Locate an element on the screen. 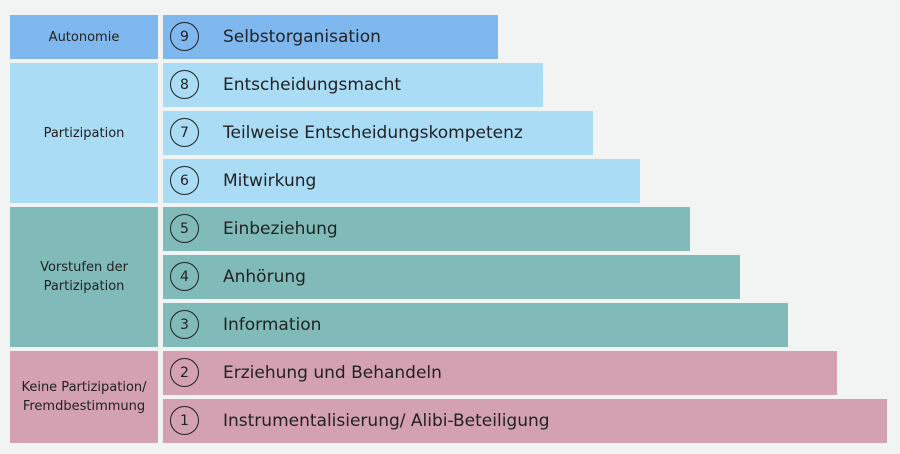  level-label: Entscheidungsmacht is located at coordinates (312, 85).